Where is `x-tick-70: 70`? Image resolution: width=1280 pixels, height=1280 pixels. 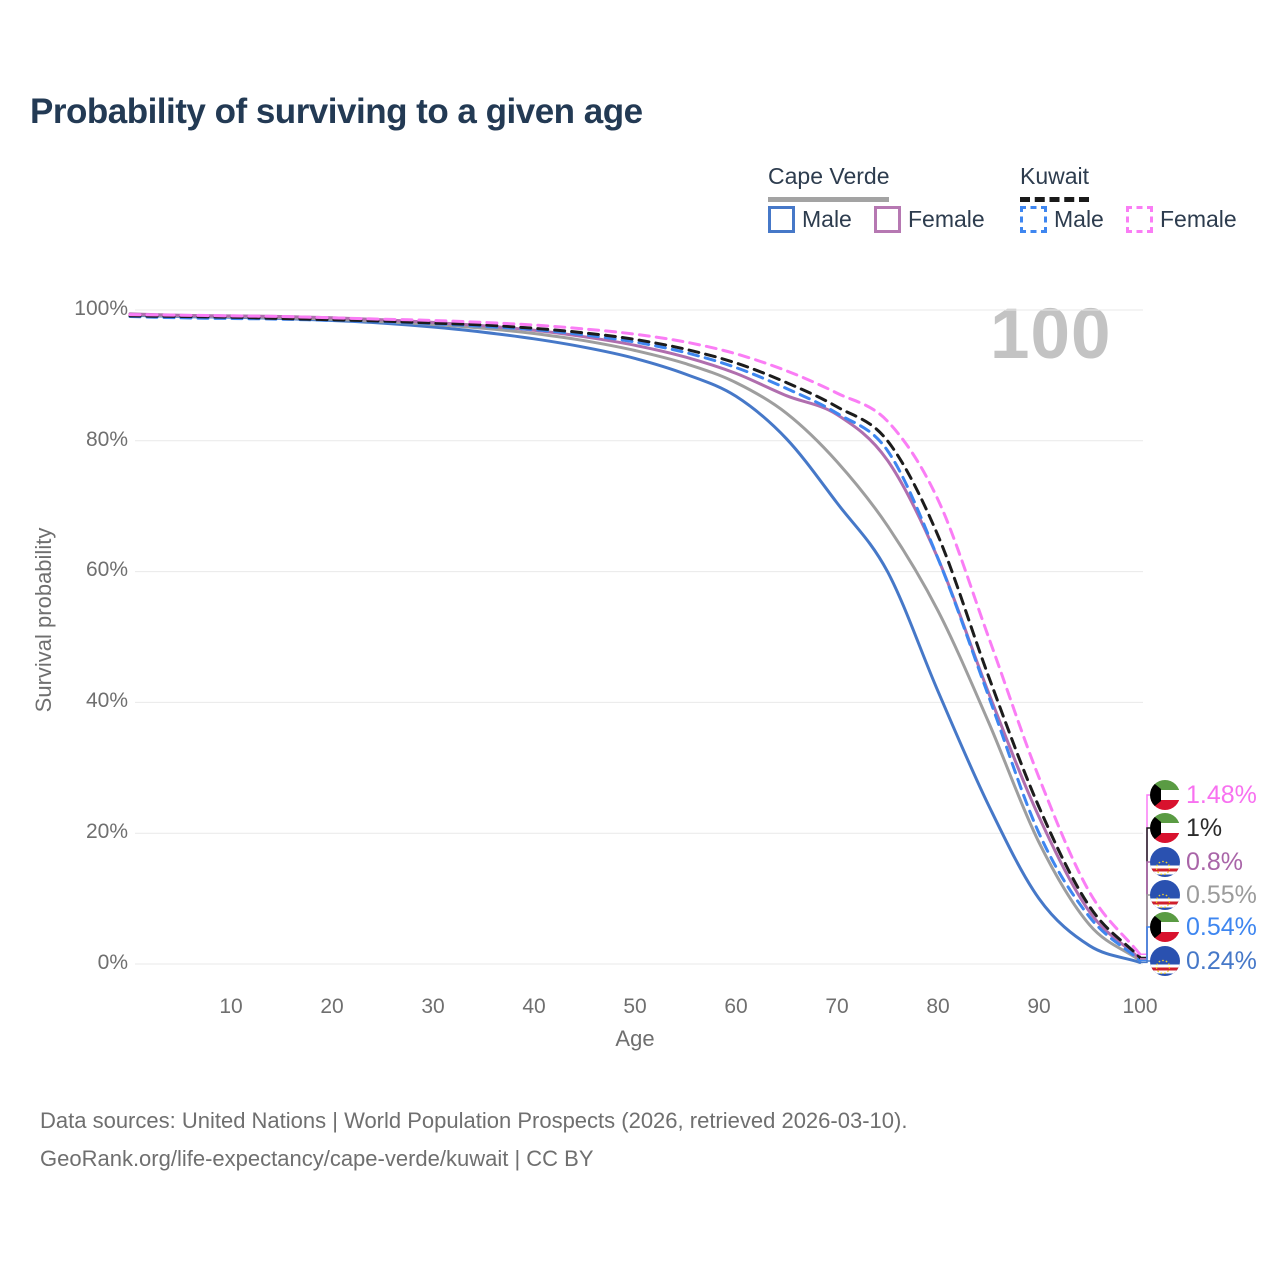
x-tick-70: 70 is located at coordinates (837, 1006).